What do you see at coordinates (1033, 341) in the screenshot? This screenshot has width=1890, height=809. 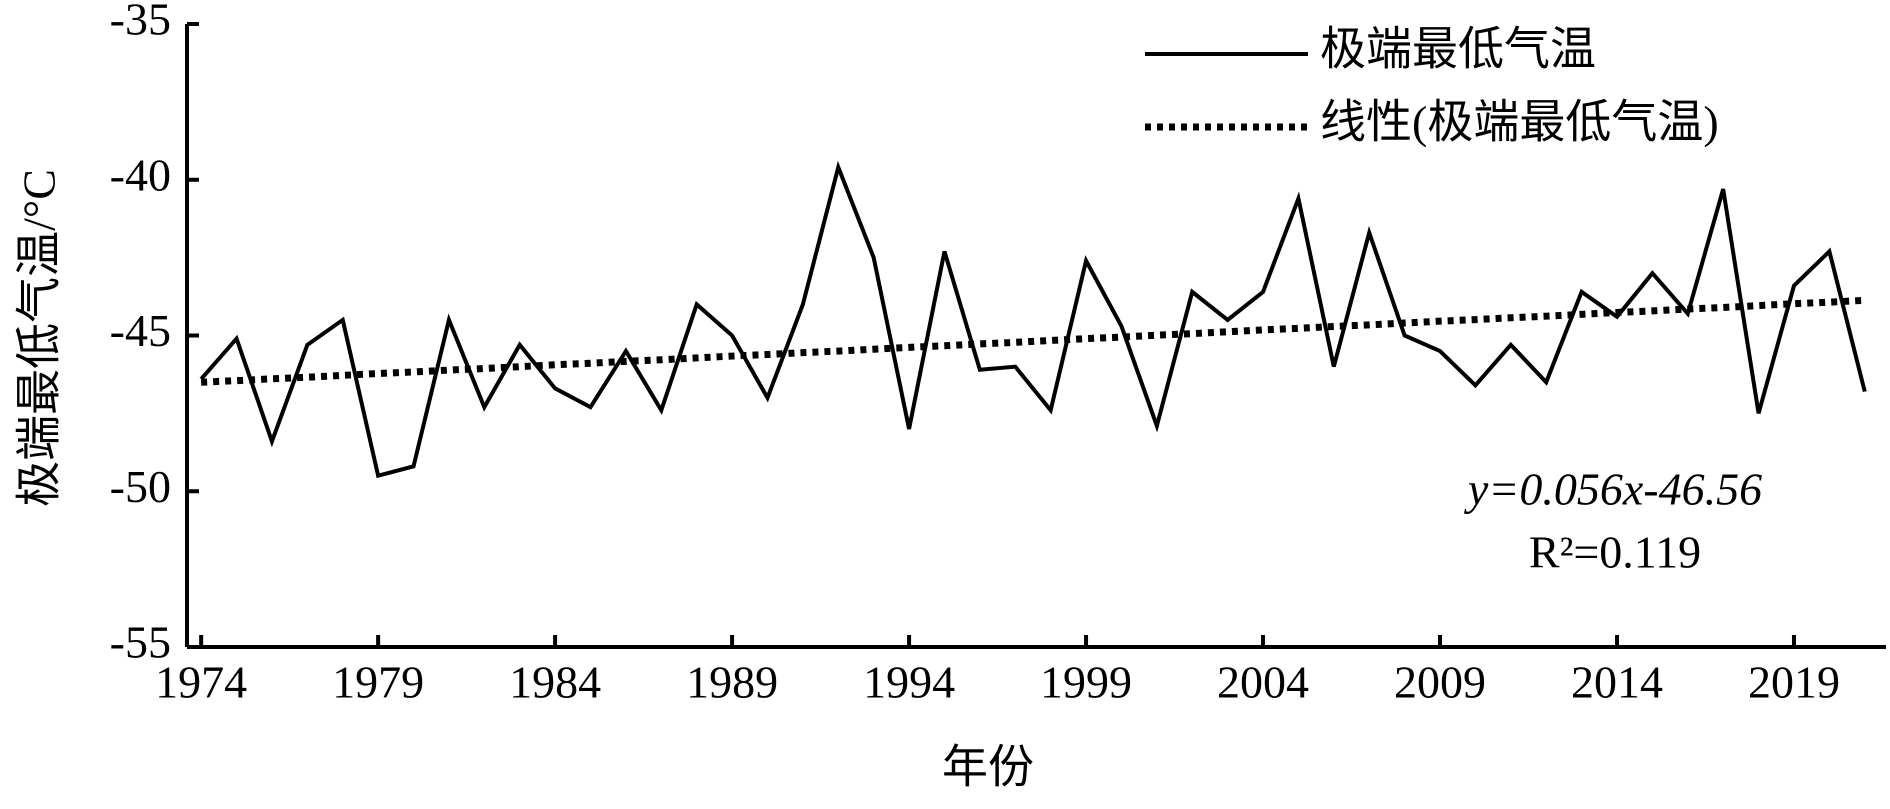 I see `trend-line` at bounding box center [1033, 341].